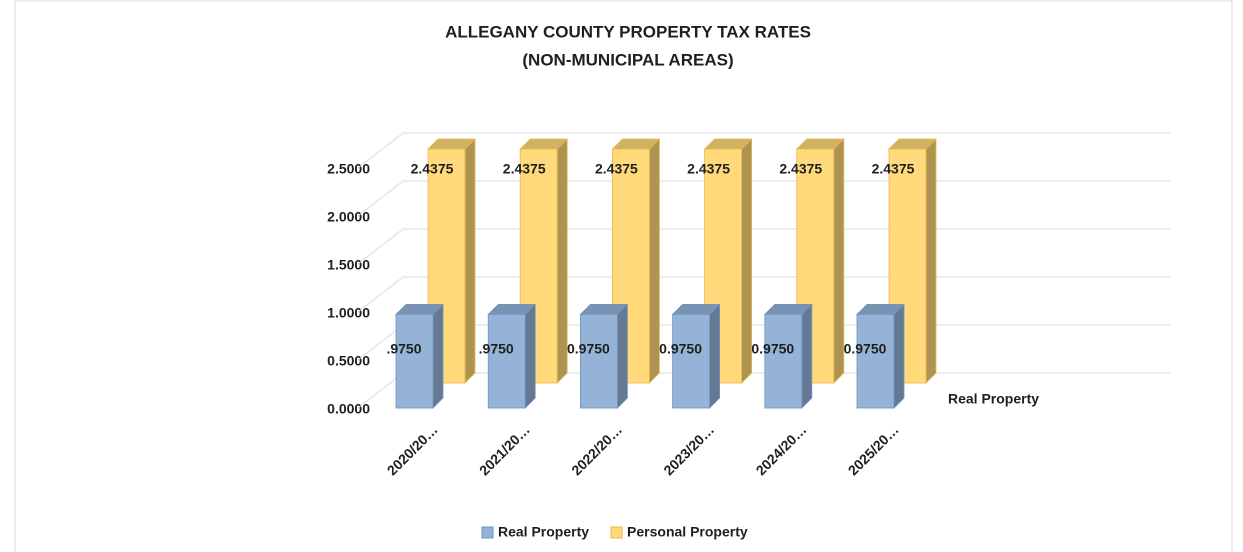  I want to click on y-tick-label: 2.5000, so click(348, 169).